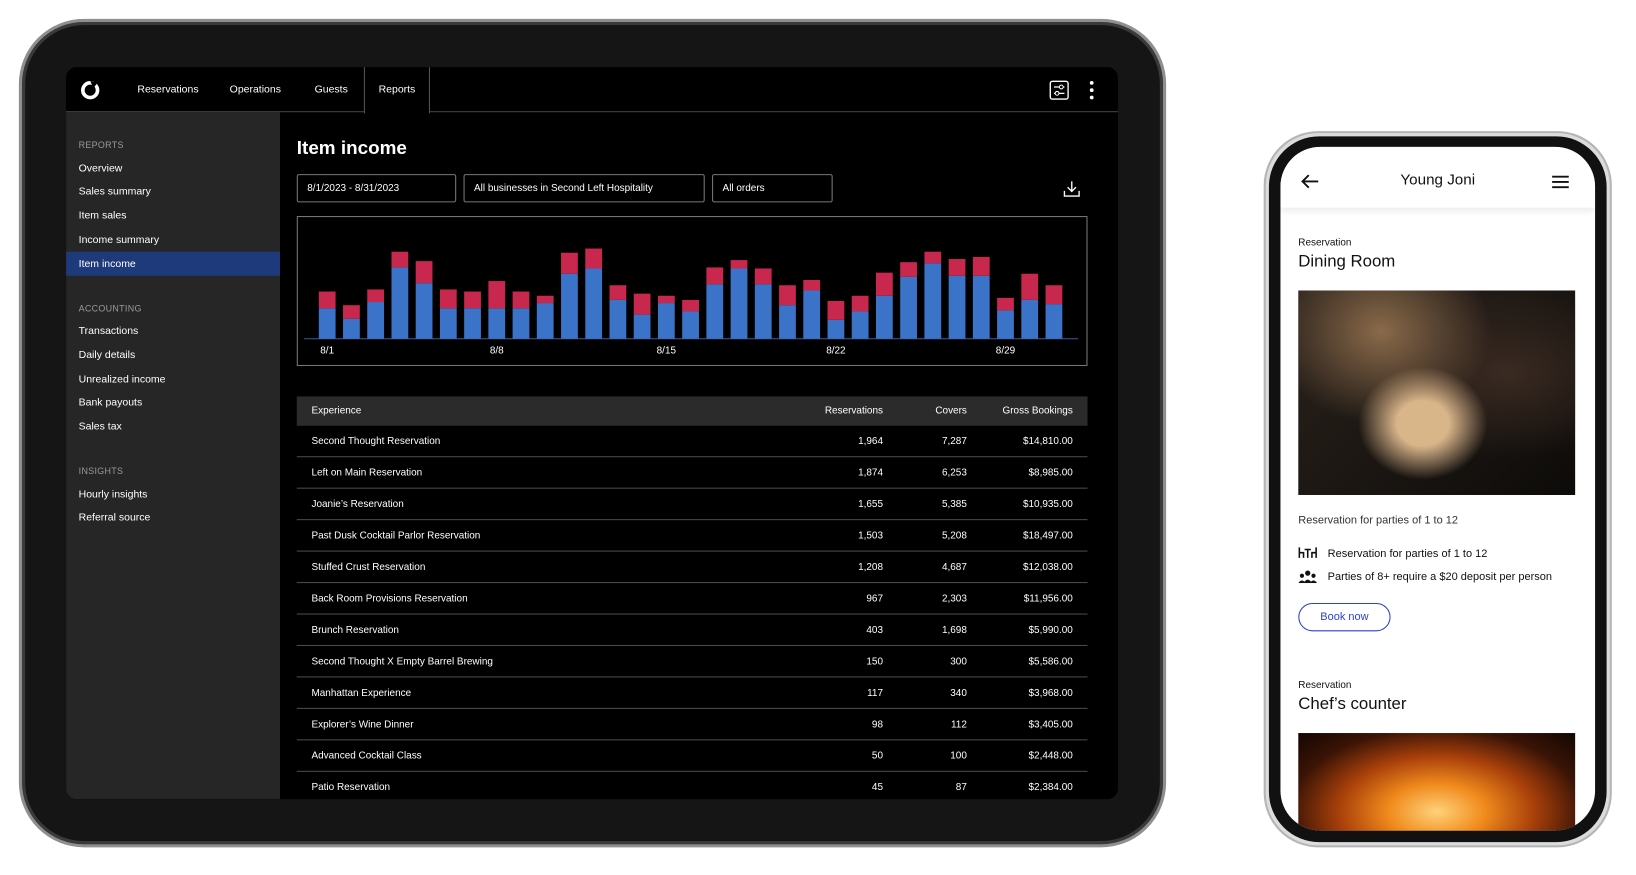 The image size is (1636, 875). What do you see at coordinates (1325, 243) in the screenshot?
I see `card-label: Reservation` at bounding box center [1325, 243].